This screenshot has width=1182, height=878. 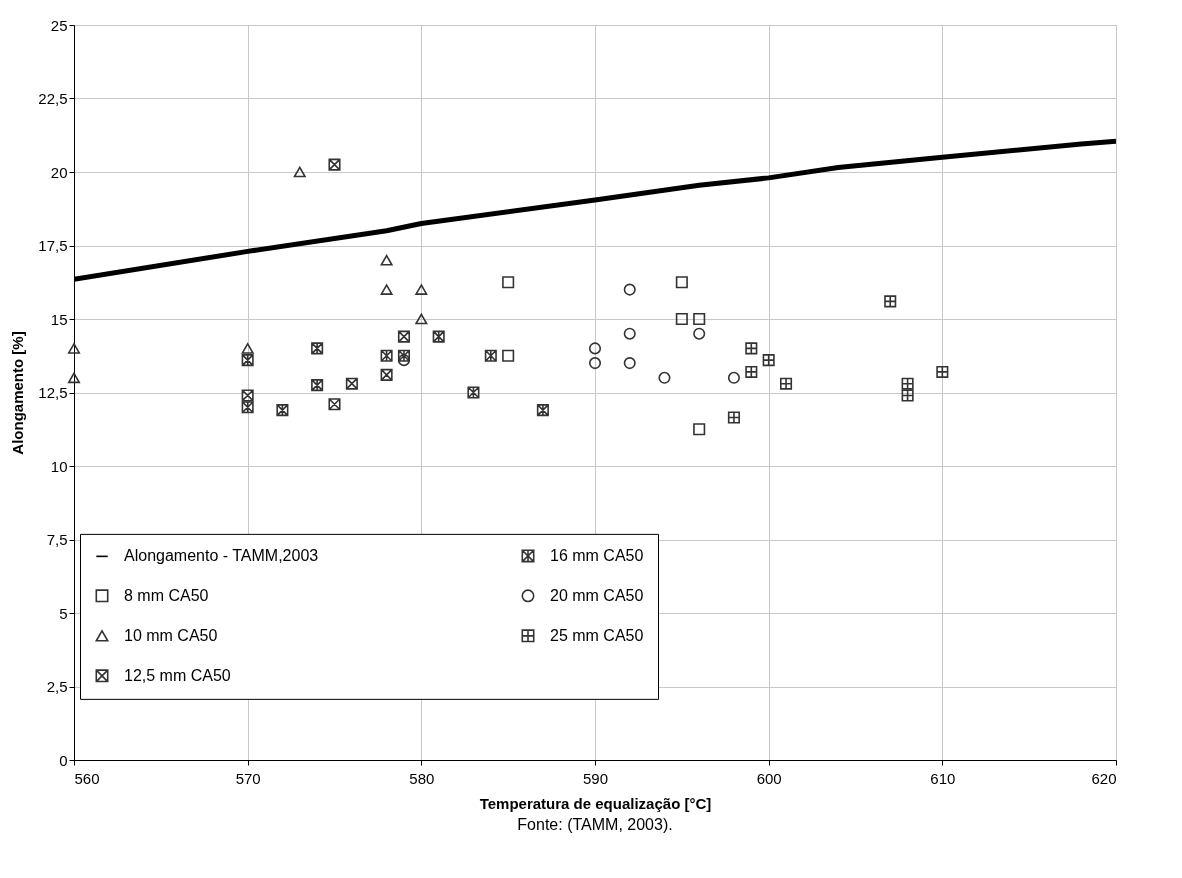 I want to click on legend-label: 10 mm CA50, so click(x=171, y=635).